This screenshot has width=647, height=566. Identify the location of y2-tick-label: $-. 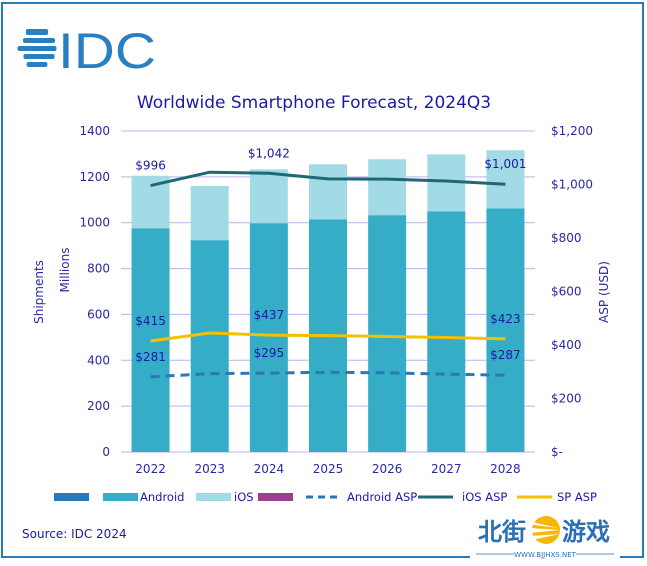
(557, 452).